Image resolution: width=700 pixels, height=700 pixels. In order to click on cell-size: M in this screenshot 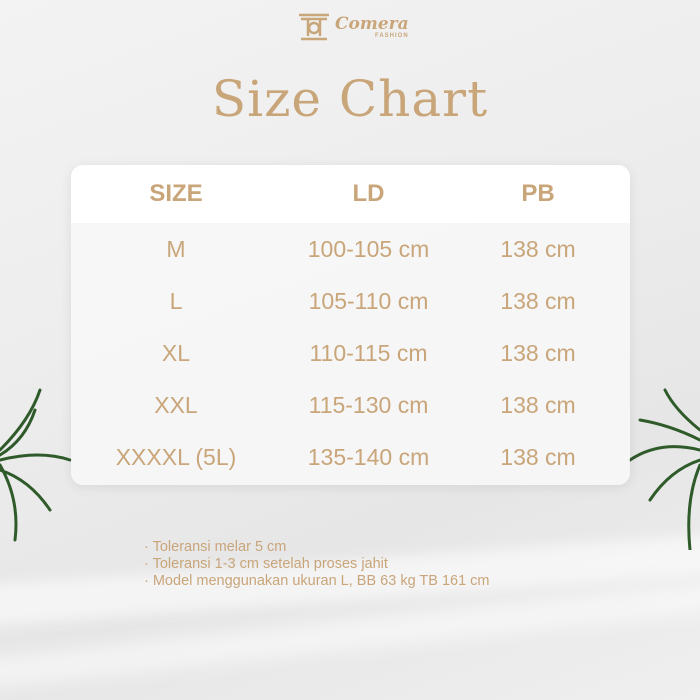, I will do `click(176, 248)`.